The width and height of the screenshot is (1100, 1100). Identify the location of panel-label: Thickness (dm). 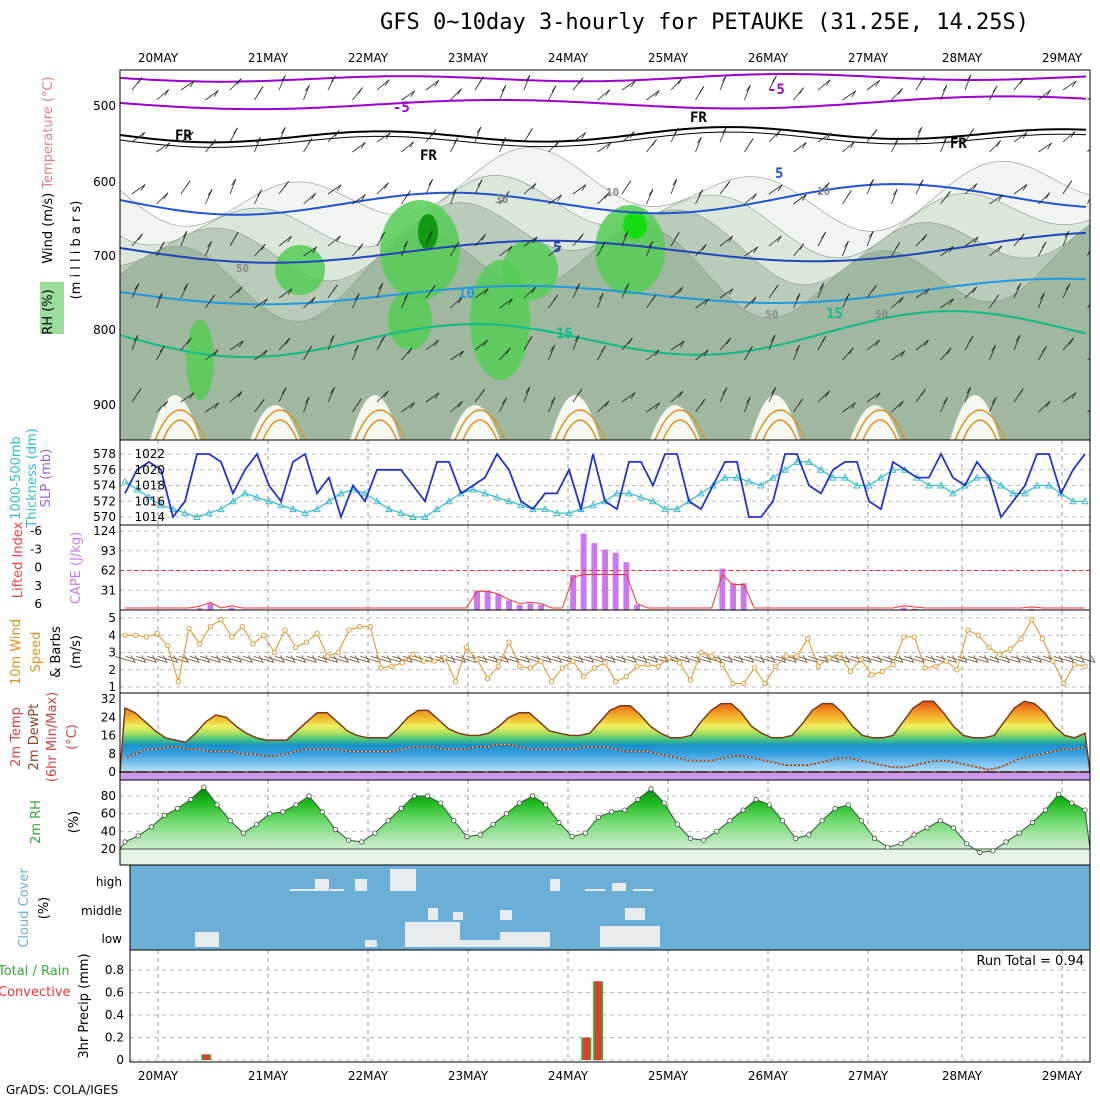
(32, 478).